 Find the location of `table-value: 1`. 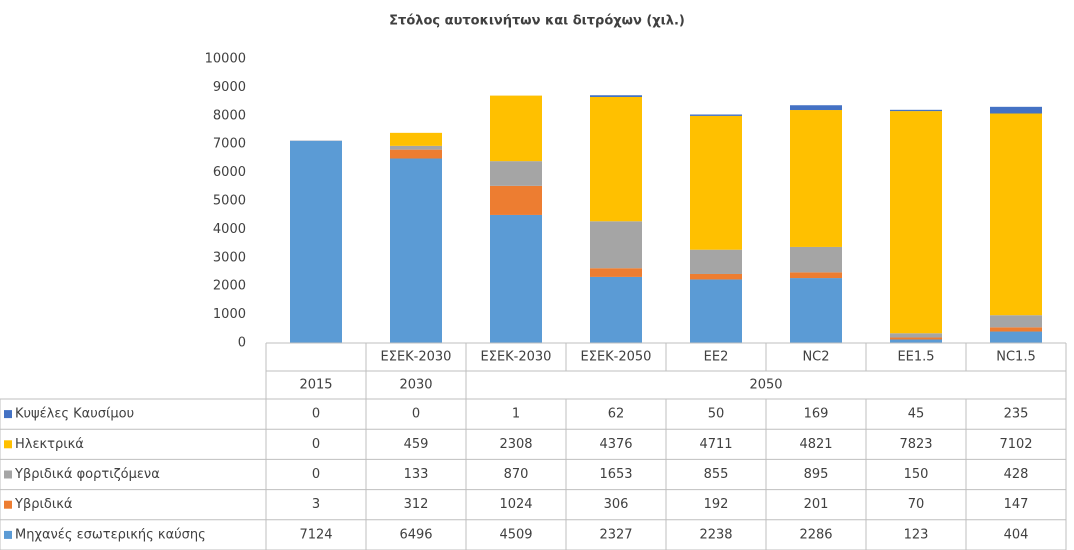

table-value: 1 is located at coordinates (516, 414).